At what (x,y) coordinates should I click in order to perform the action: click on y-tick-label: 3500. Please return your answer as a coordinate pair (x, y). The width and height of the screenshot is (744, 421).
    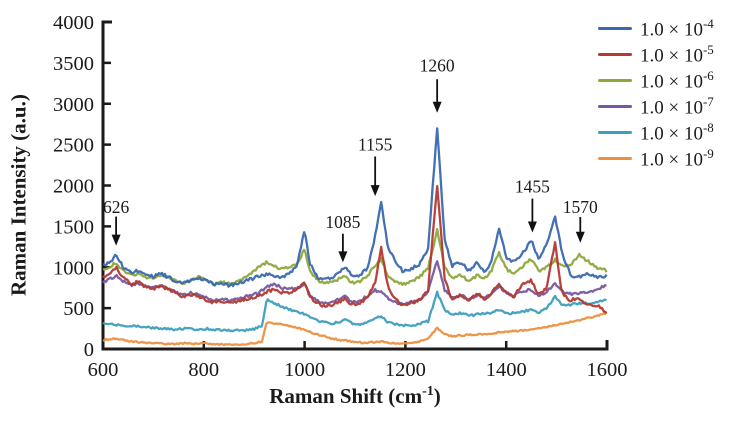
    Looking at the image, I should click on (73, 64).